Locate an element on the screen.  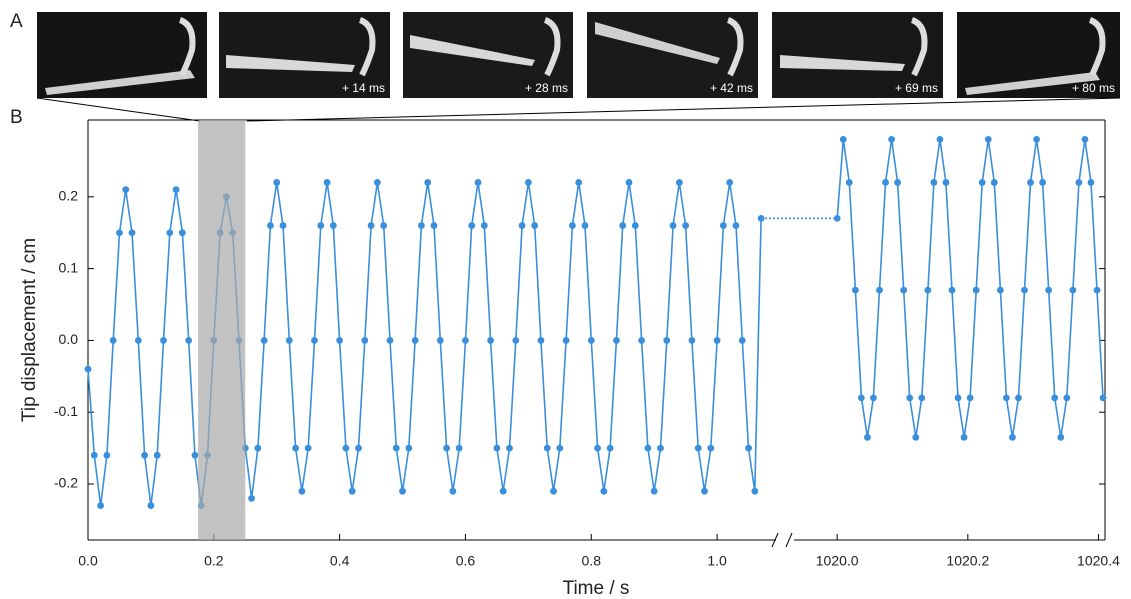
axis-break is located at coordinates (775, 540).